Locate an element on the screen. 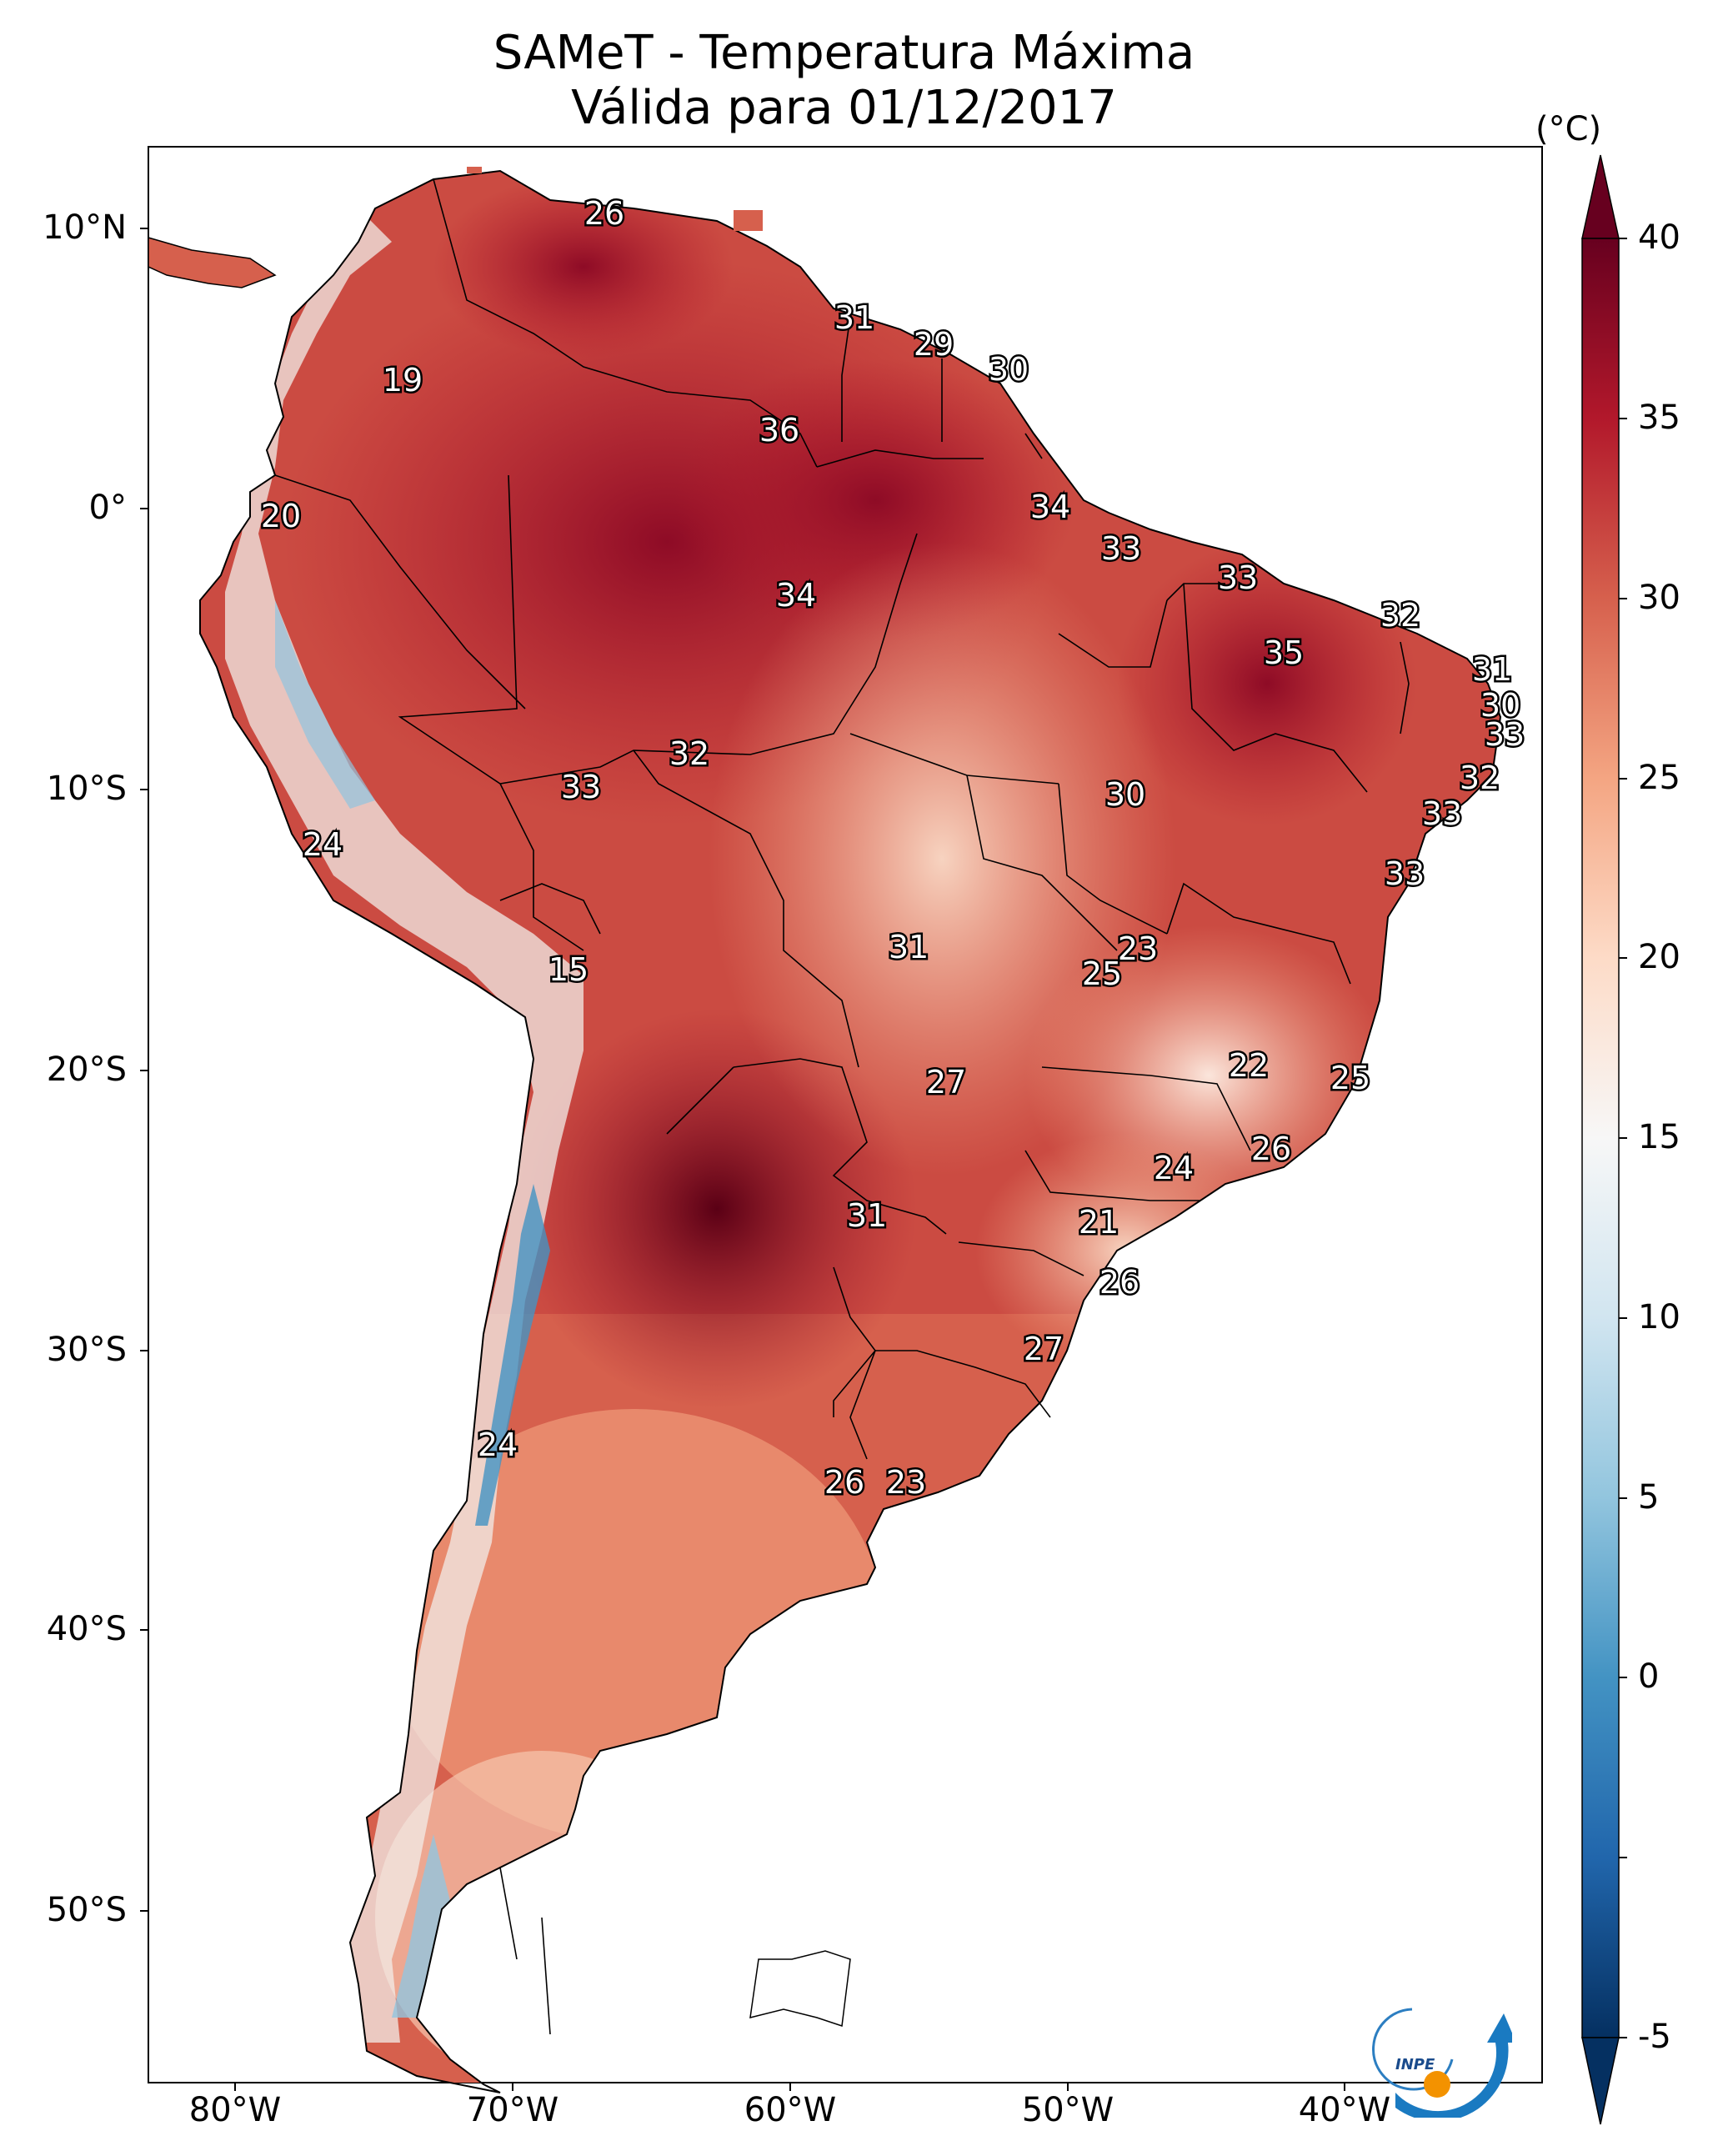  lat-label-0: 0° is located at coordinates (108, 508).